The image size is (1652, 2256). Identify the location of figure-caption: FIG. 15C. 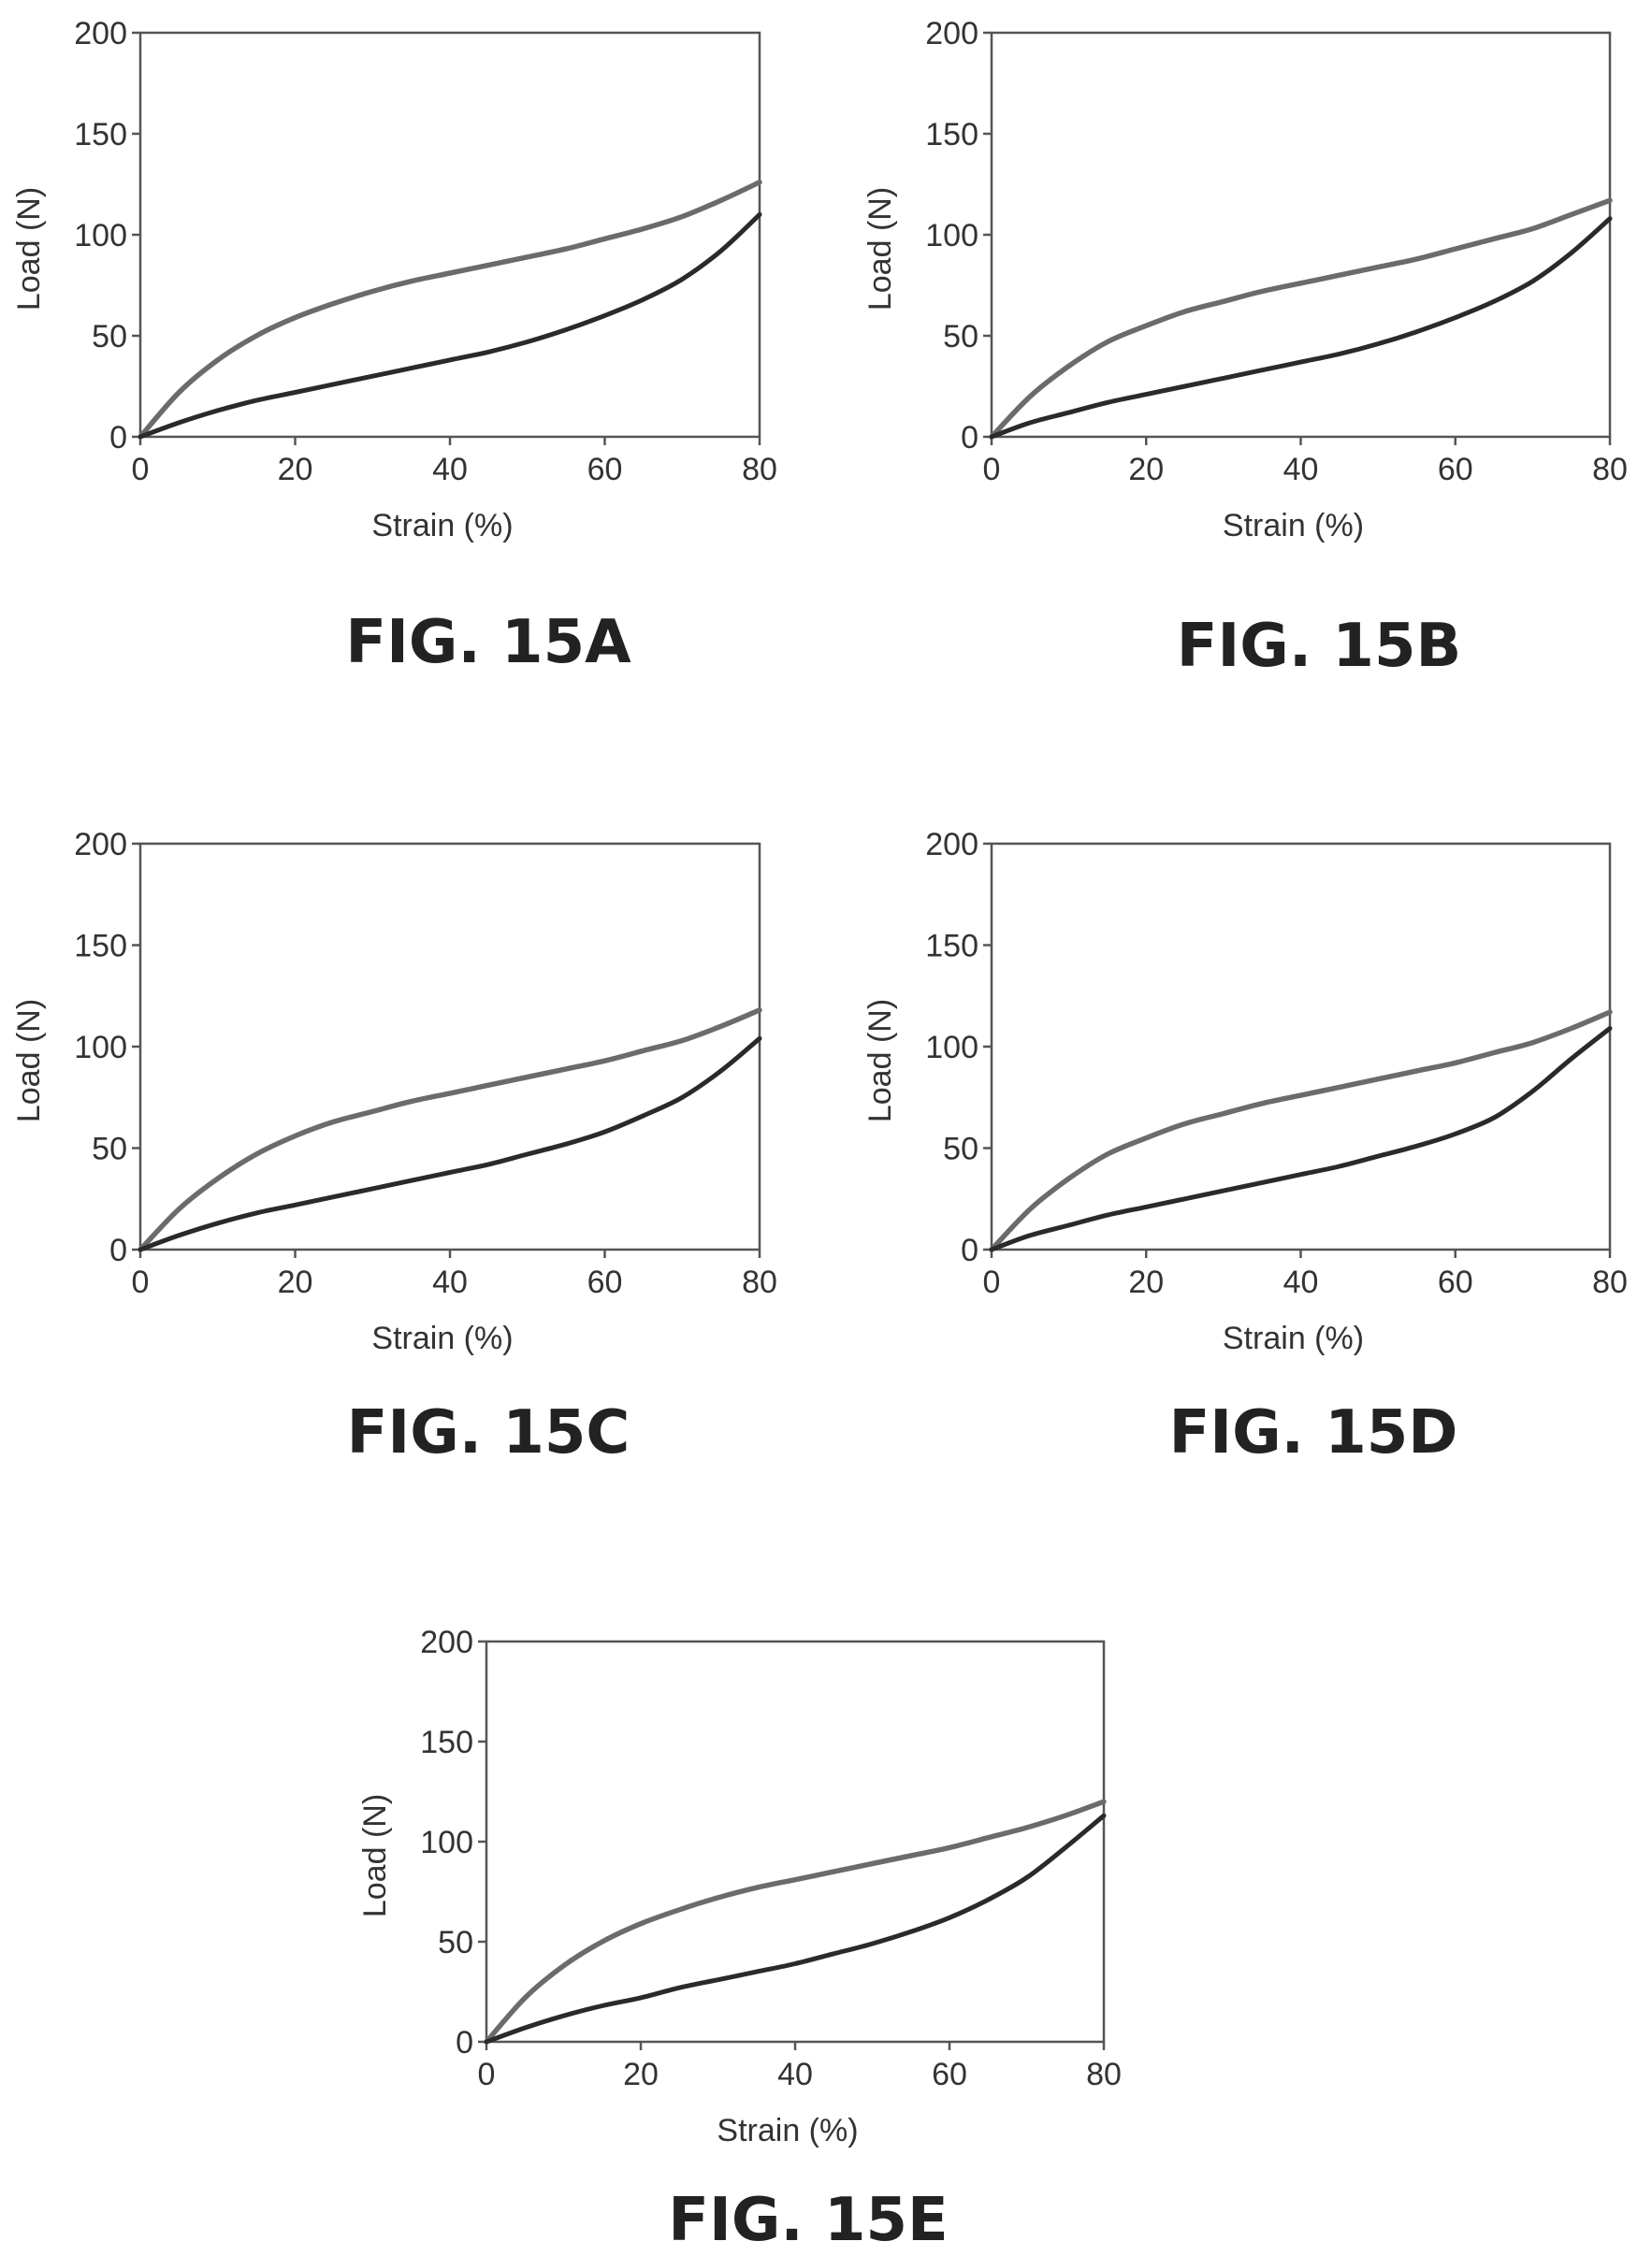
(488, 1433).